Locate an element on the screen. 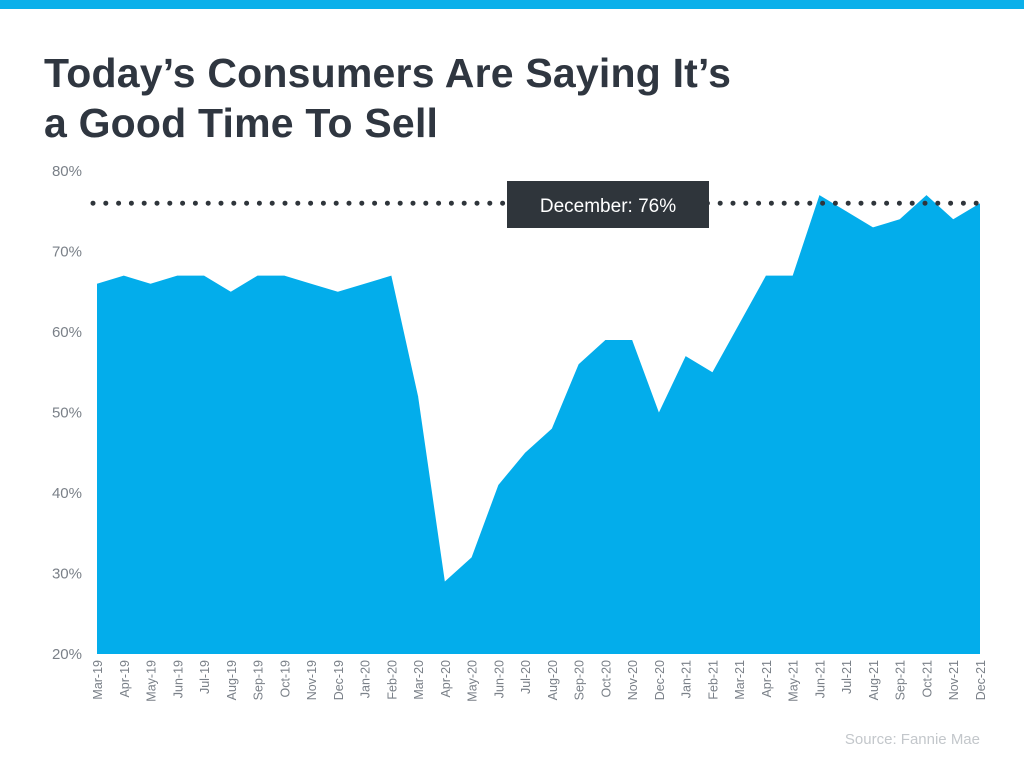 The image size is (1024, 768). x-tick-label: Jul-20 is located at coordinates (526, 677).